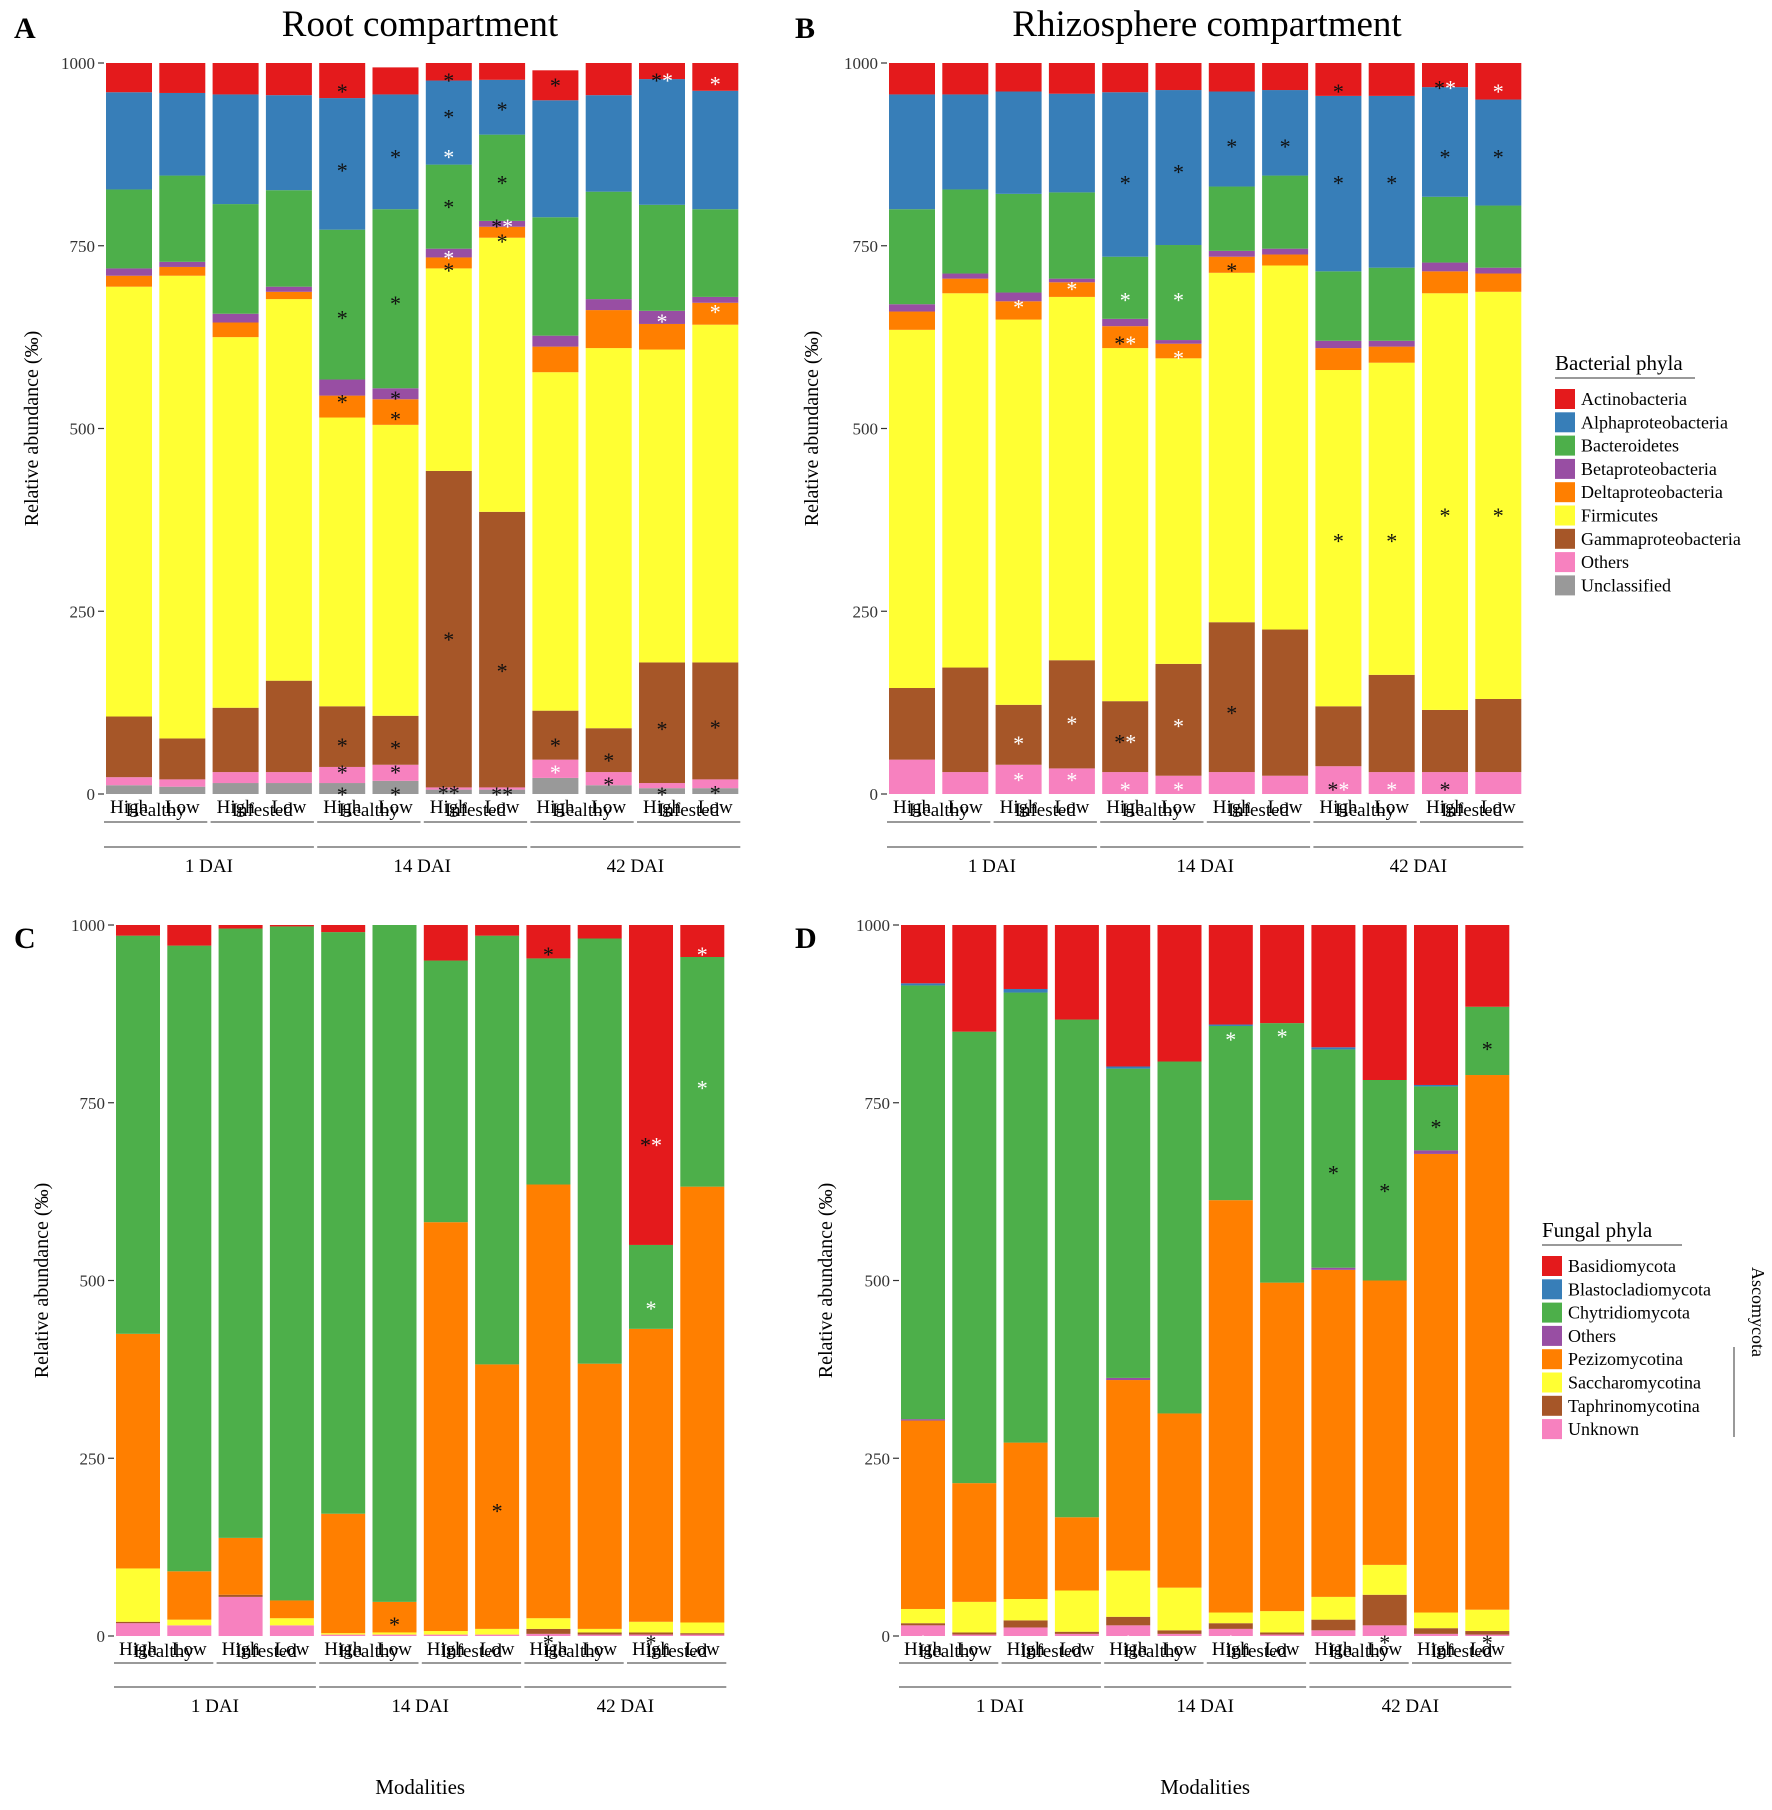  What do you see at coordinates (93, 1103) in the screenshot?
I see `y-tick-label: 750` at bounding box center [93, 1103].